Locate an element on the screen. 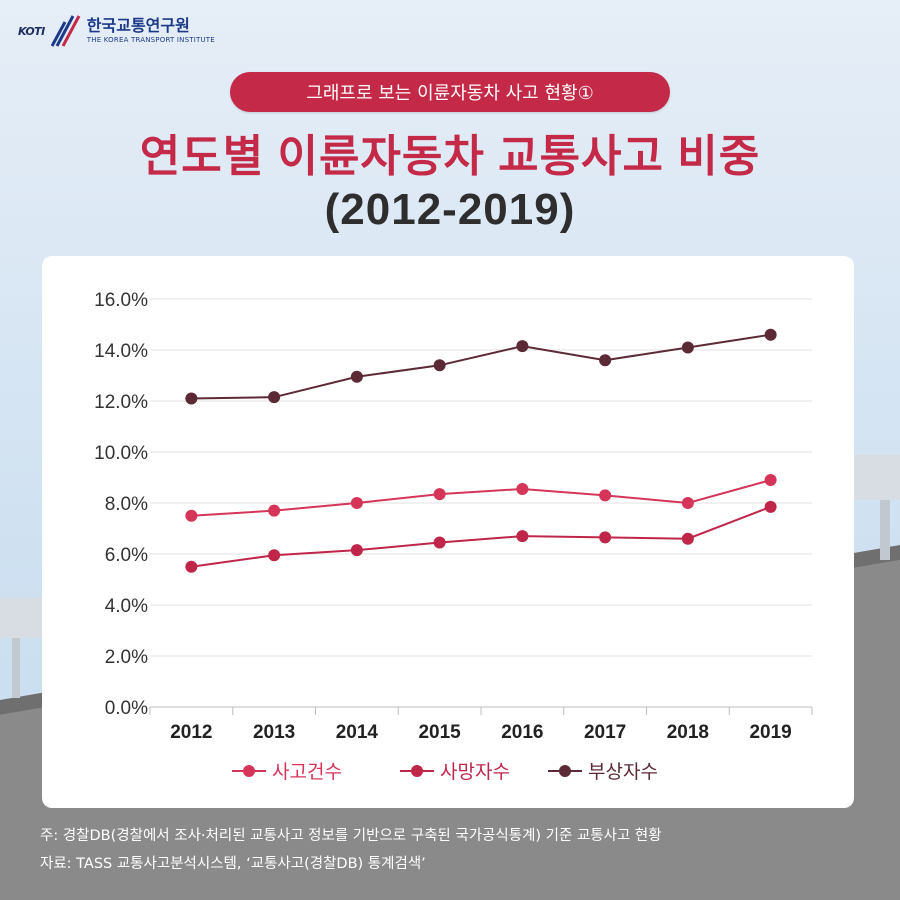 The width and height of the screenshot is (900, 900). series-pill-label: 그래프로 보는 이륜자동차 사고 현황① is located at coordinates (450, 92).